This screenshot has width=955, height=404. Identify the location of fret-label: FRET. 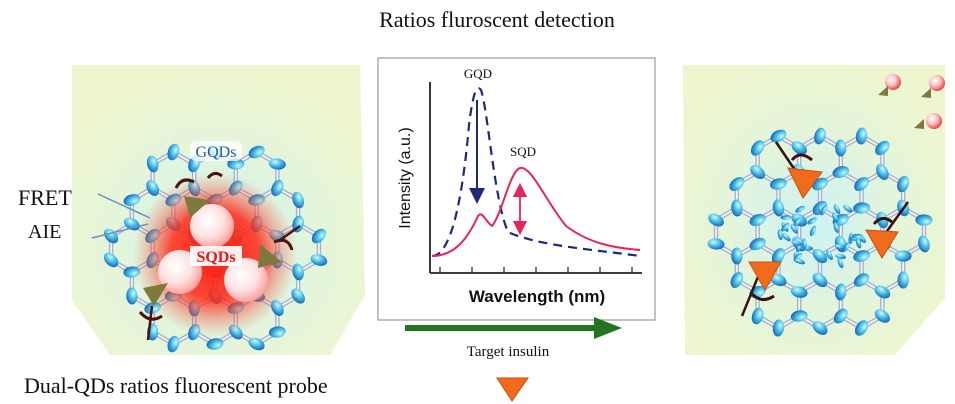
(45, 197).